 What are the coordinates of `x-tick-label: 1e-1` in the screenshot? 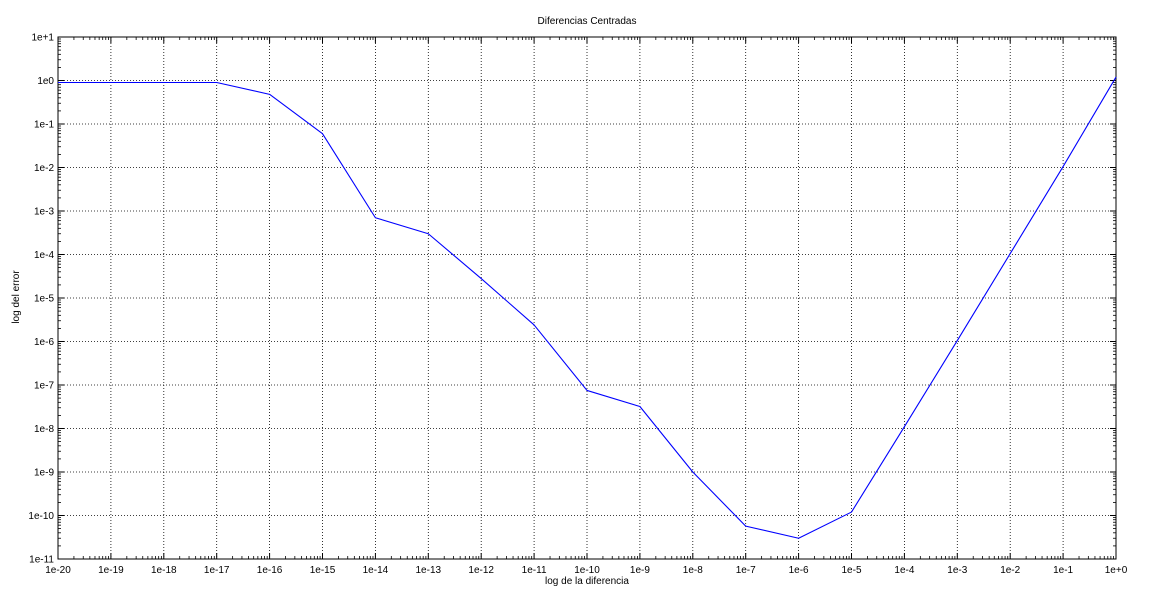 It's located at (1063, 570).